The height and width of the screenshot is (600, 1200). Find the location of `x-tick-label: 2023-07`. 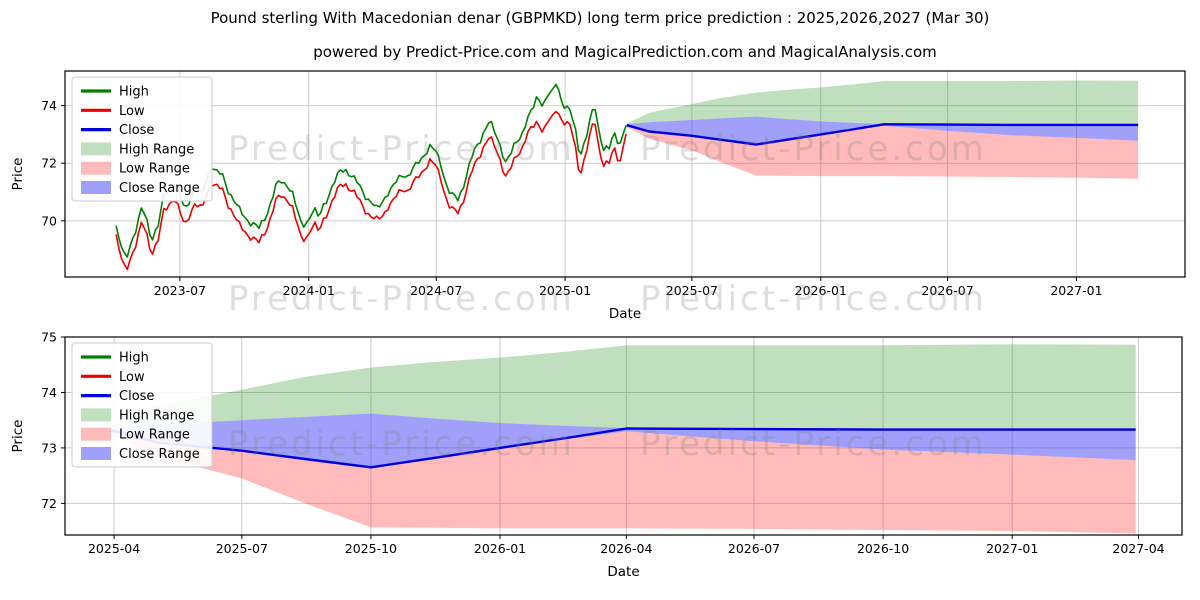

x-tick-label: 2023-07 is located at coordinates (180, 290).